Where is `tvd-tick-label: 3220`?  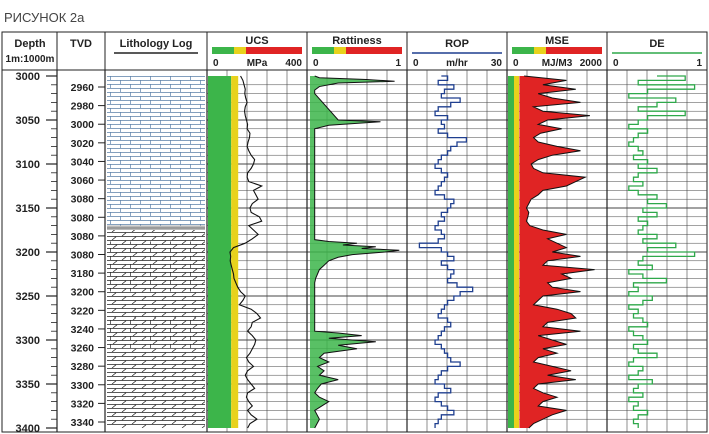 tvd-tick-label: 3220 is located at coordinates (83, 311).